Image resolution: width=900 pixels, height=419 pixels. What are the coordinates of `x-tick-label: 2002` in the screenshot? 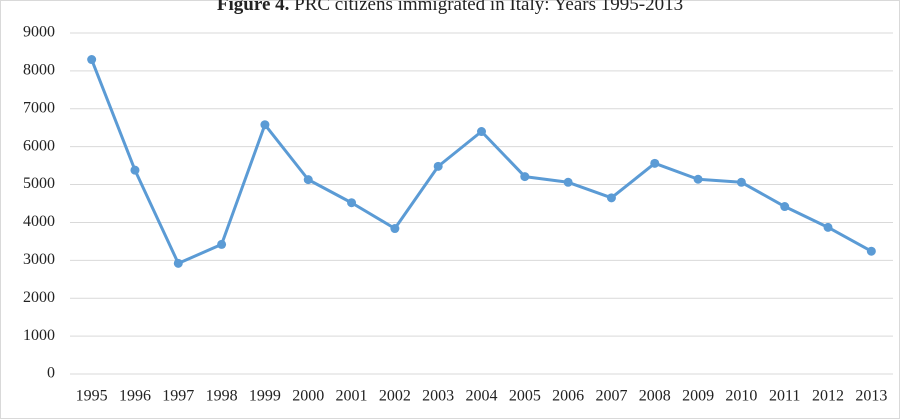 It's located at (395, 396).